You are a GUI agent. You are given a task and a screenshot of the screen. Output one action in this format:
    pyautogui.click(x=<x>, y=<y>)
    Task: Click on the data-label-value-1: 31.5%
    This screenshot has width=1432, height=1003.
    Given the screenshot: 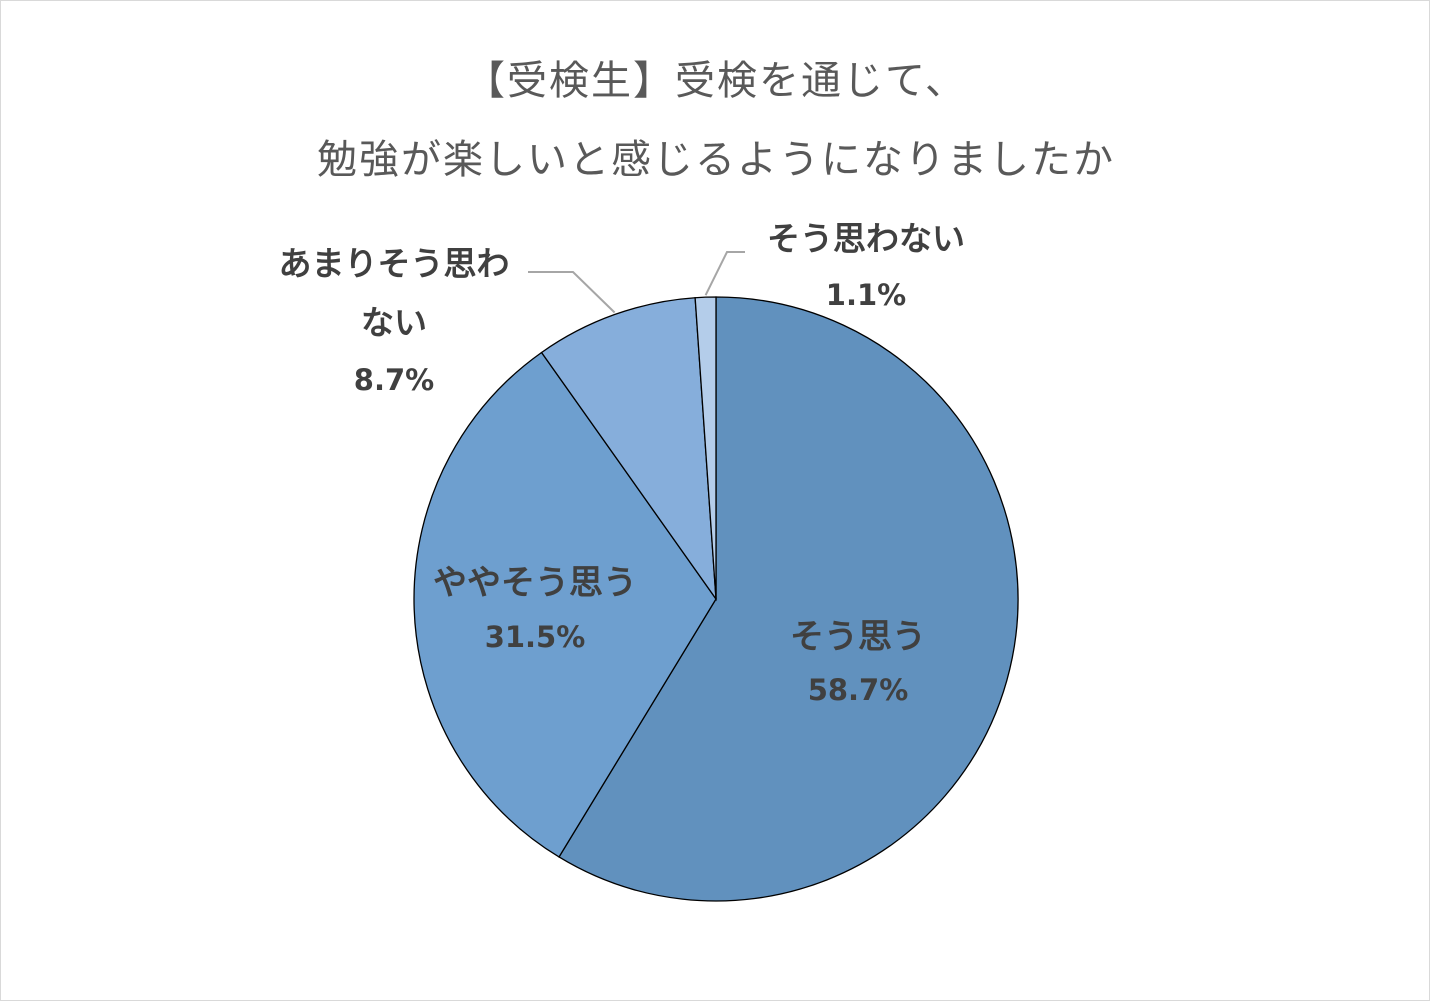 What is the action you would take?
    pyautogui.click(x=535, y=637)
    